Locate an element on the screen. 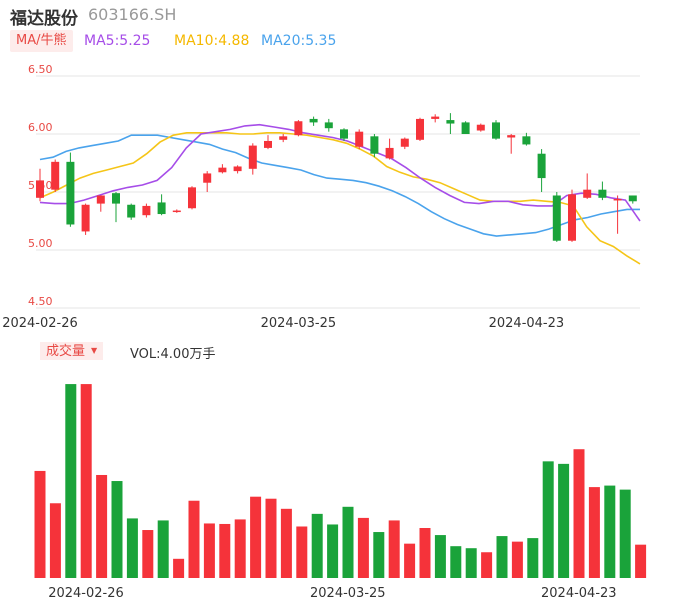  stock-name: 福达股份 is located at coordinates (44, 19).